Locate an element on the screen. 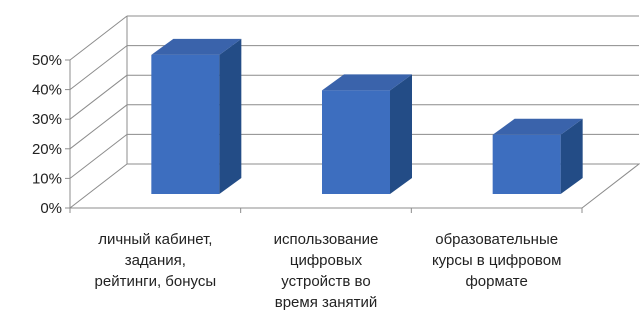  y-tick-label: 40% is located at coordinates (47, 90).